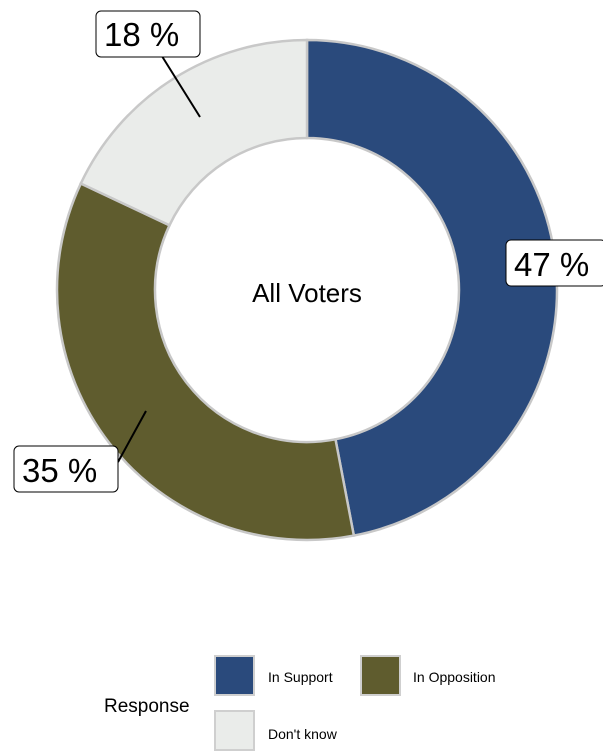  What do you see at coordinates (380, 675) in the screenshot?
I see `legend-swatch-in-opposition` at bounding box center [380, 675].